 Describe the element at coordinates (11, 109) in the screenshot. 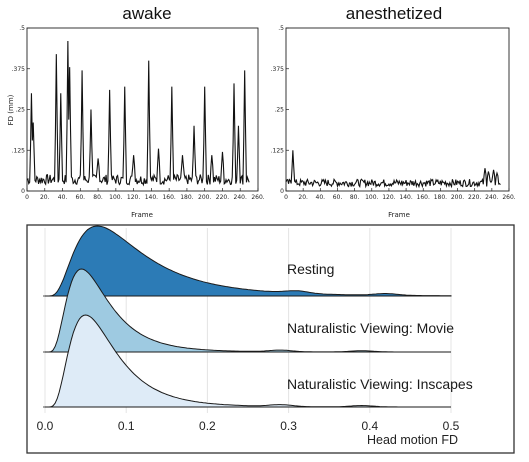

I see `awake-ylabel: FD (mm)` at that location.